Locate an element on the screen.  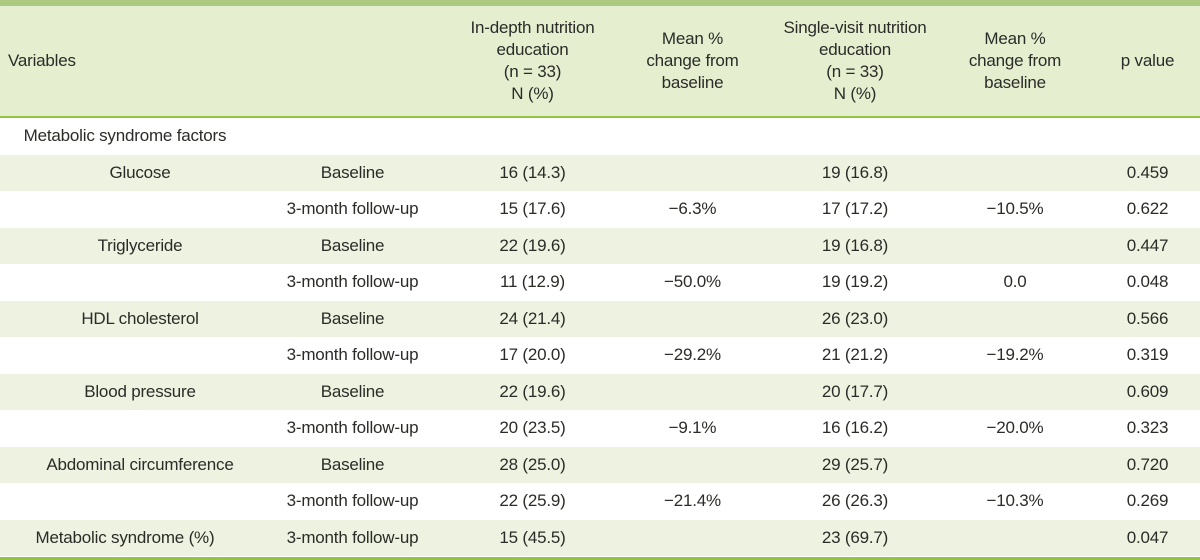
cell-mean-change-indepth: −50.0% is located at coordinates (692, 282).